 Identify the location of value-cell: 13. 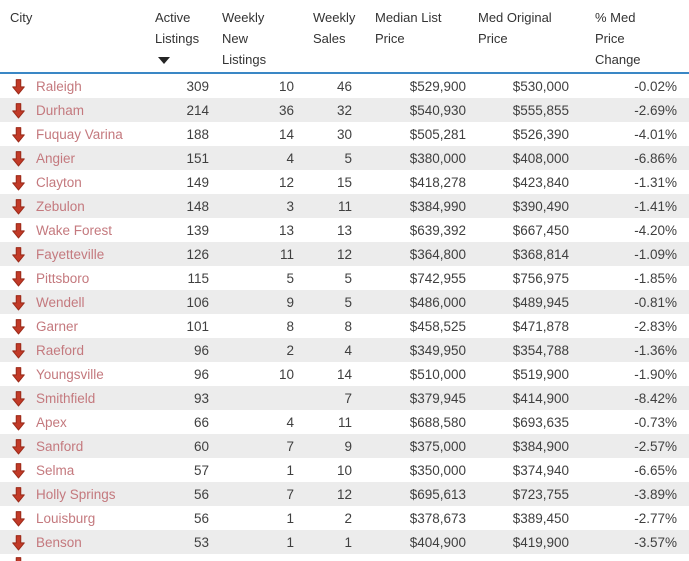
(344, 230).